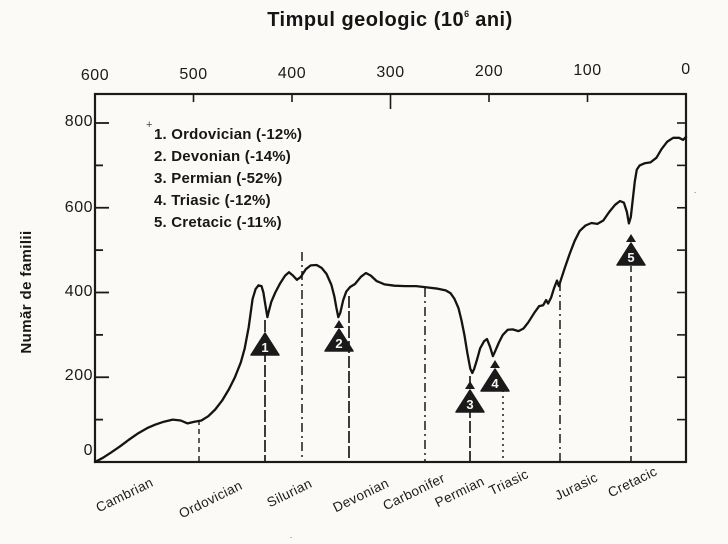  I want to click on chart-title-text: Timpul geologic (10, so click(366, 20).